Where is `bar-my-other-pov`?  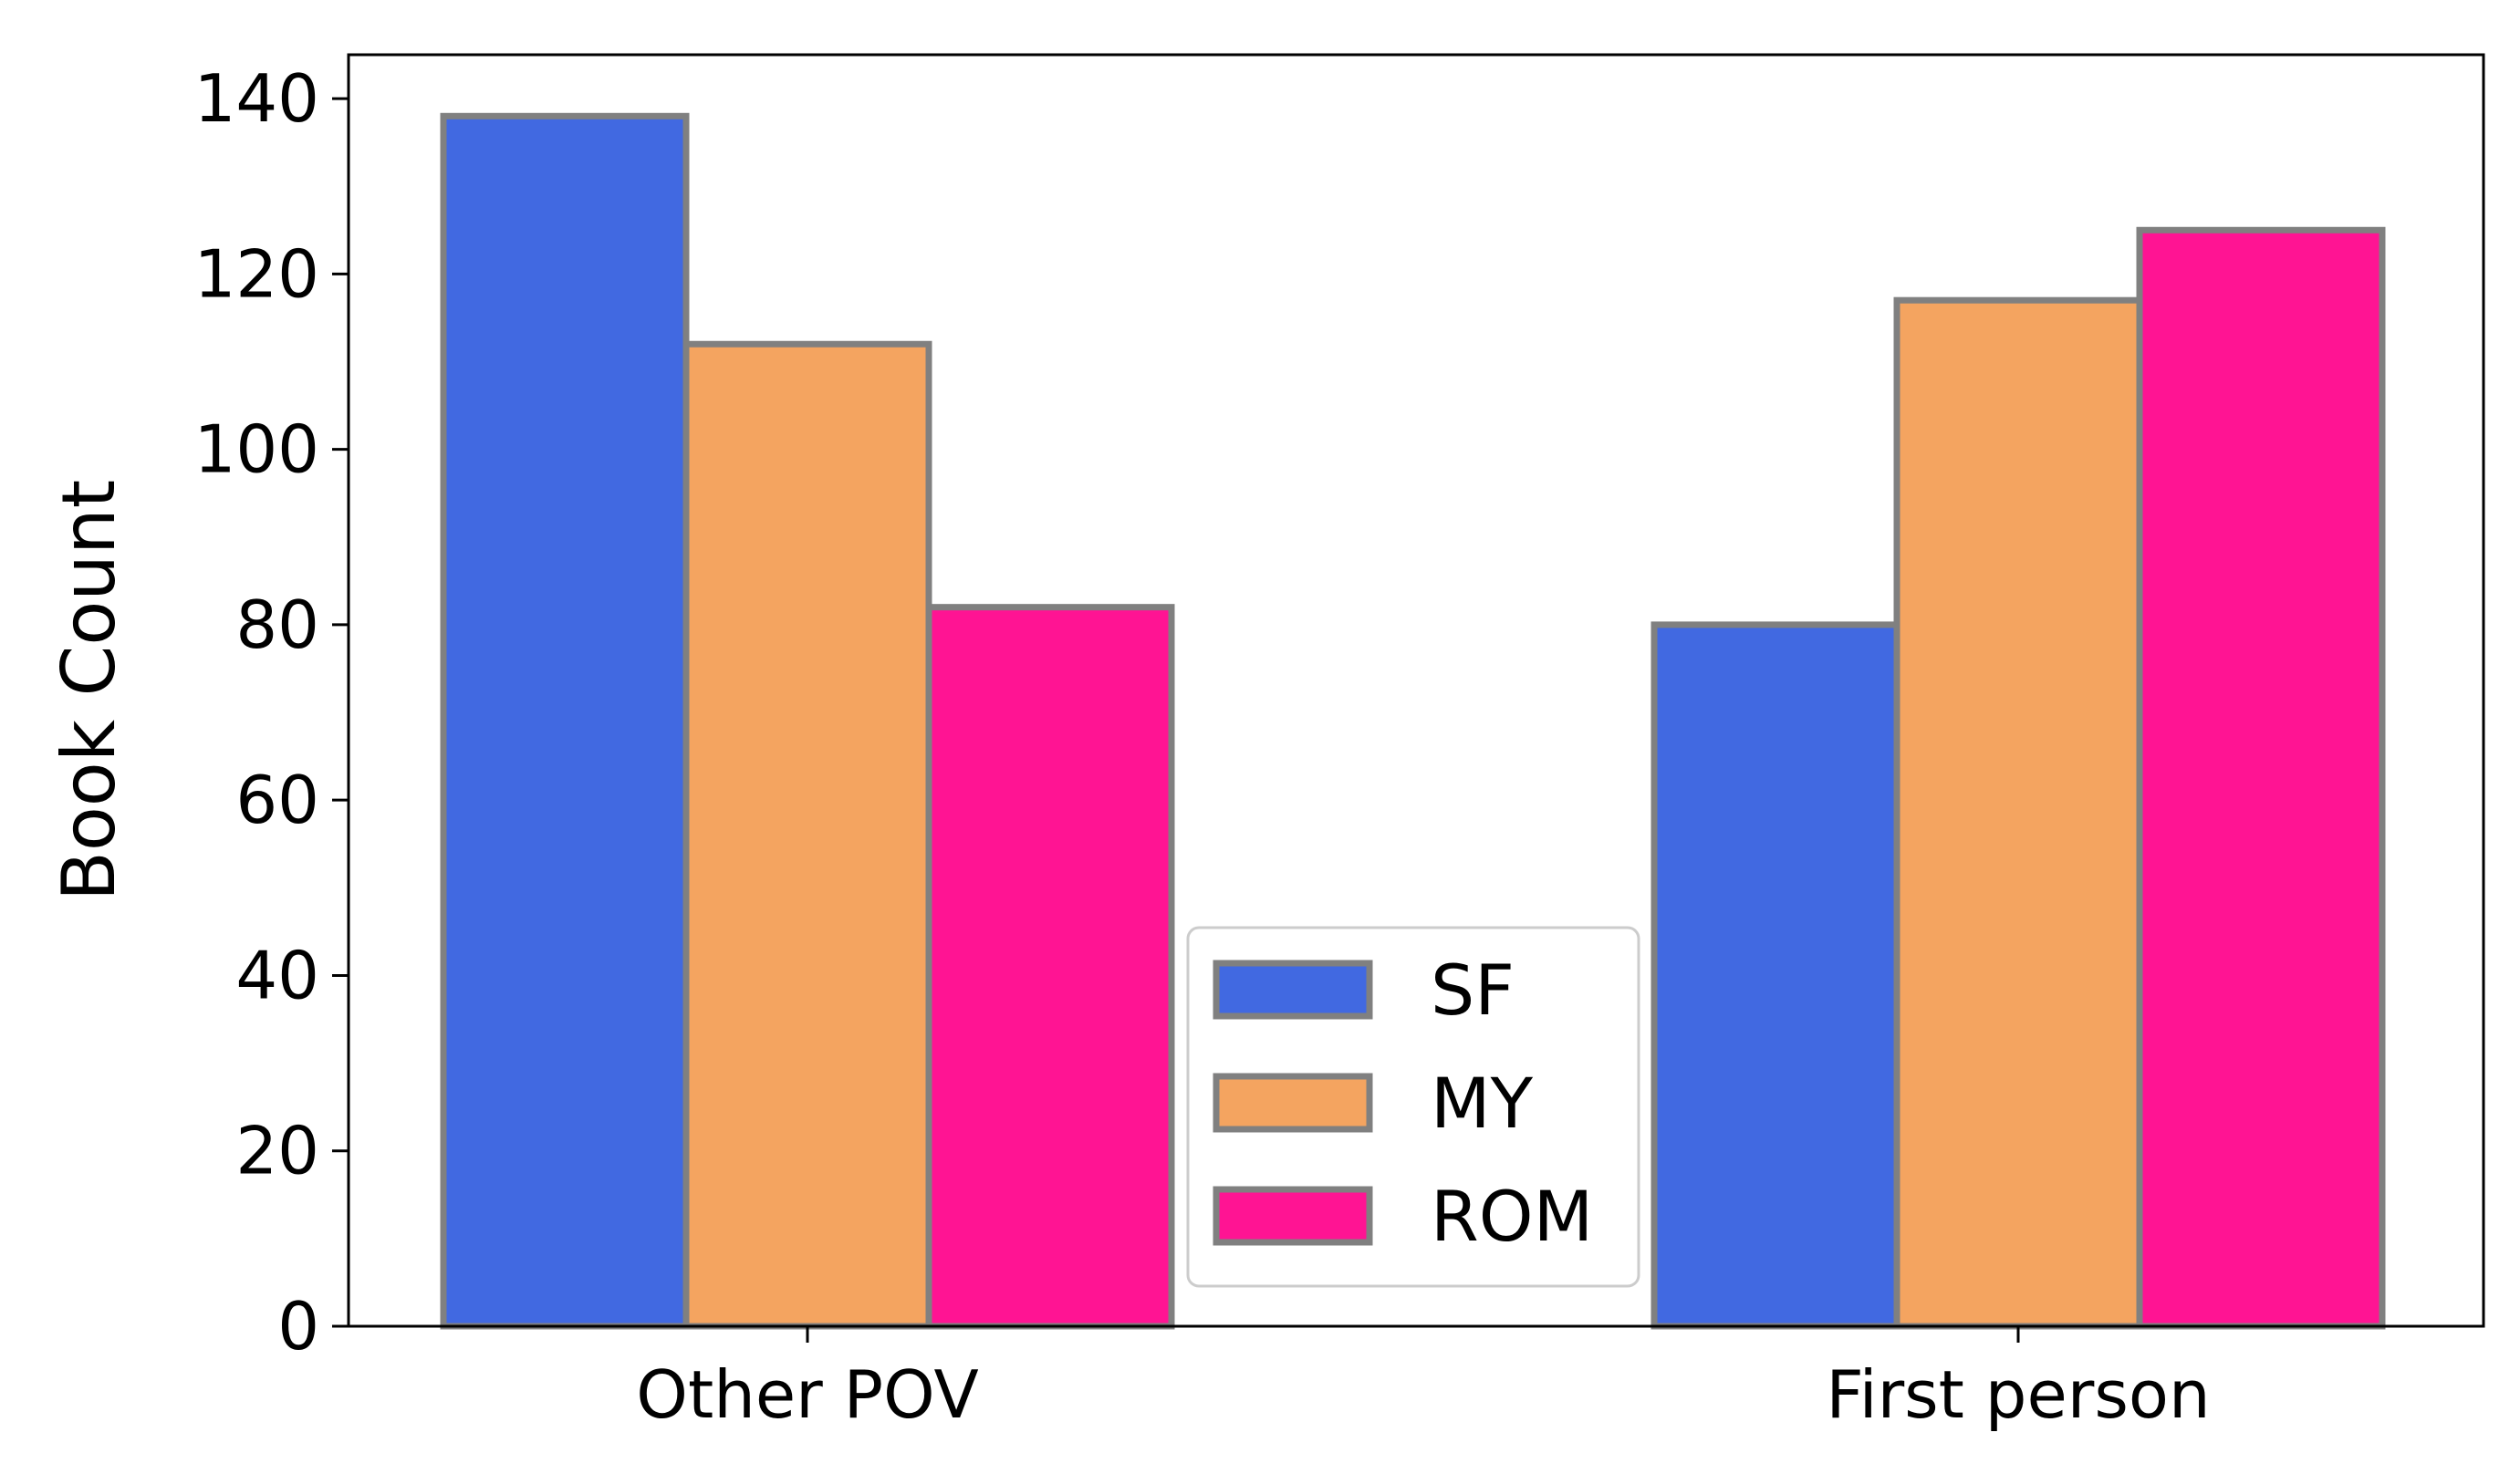
bar-my-other-pov is located at coordinates (807, 835).